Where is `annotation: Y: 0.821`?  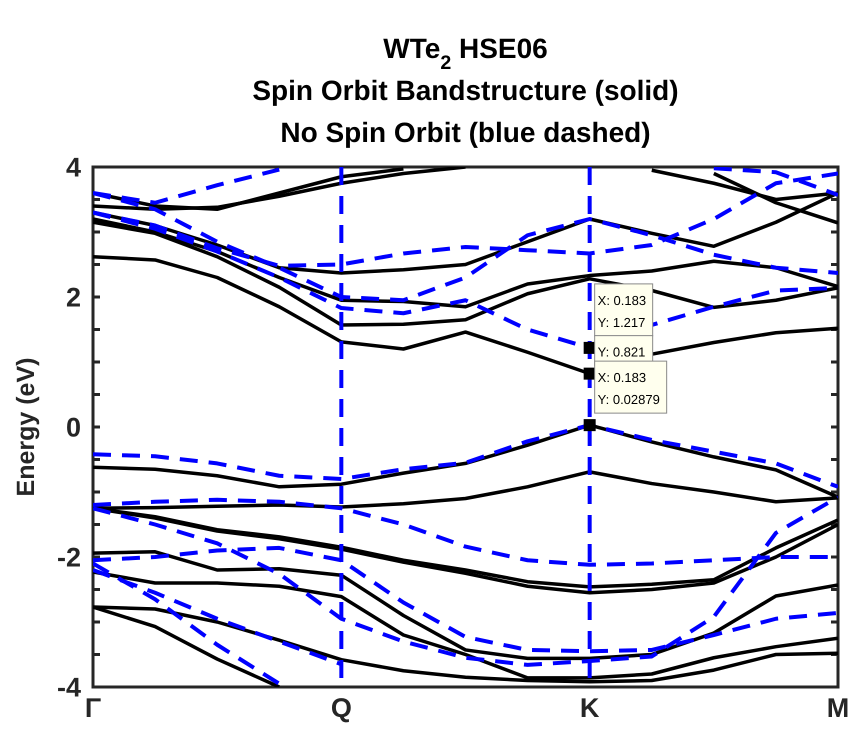 annotation: Y: 0.821 is located at coordinates (622, 352).